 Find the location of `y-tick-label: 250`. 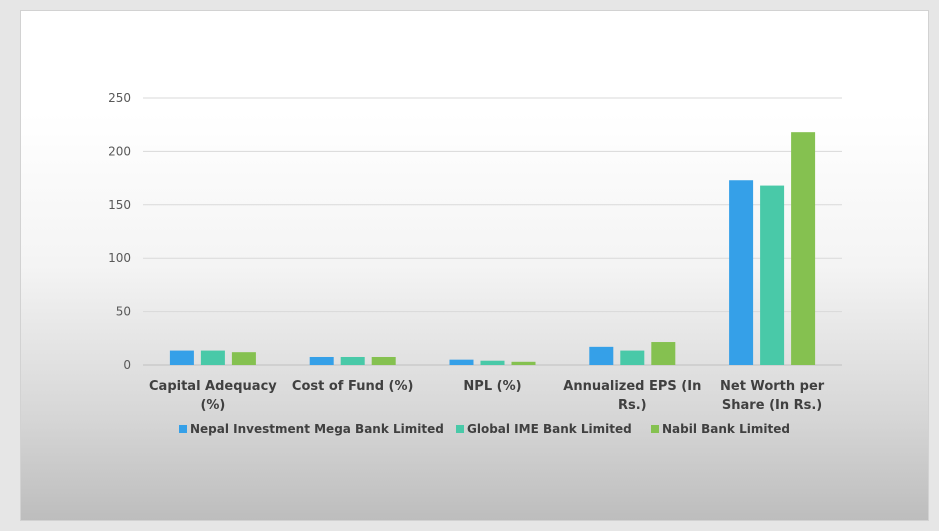

y-tick-label: 250 is located at coordinates (119, 98).